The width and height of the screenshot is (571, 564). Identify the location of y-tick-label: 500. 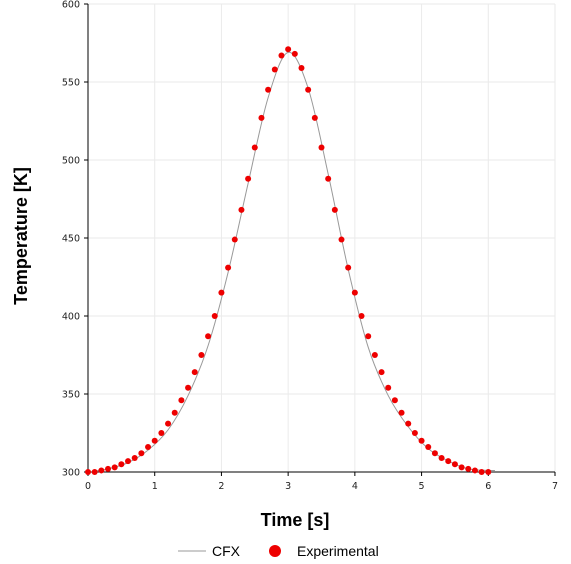
(71, 161).